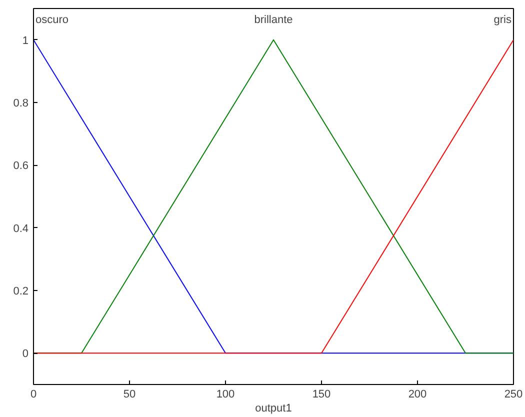 The height and width of the screenshot is (417, 525). I want to click on y-tick-label: 0, so click(25, 354).